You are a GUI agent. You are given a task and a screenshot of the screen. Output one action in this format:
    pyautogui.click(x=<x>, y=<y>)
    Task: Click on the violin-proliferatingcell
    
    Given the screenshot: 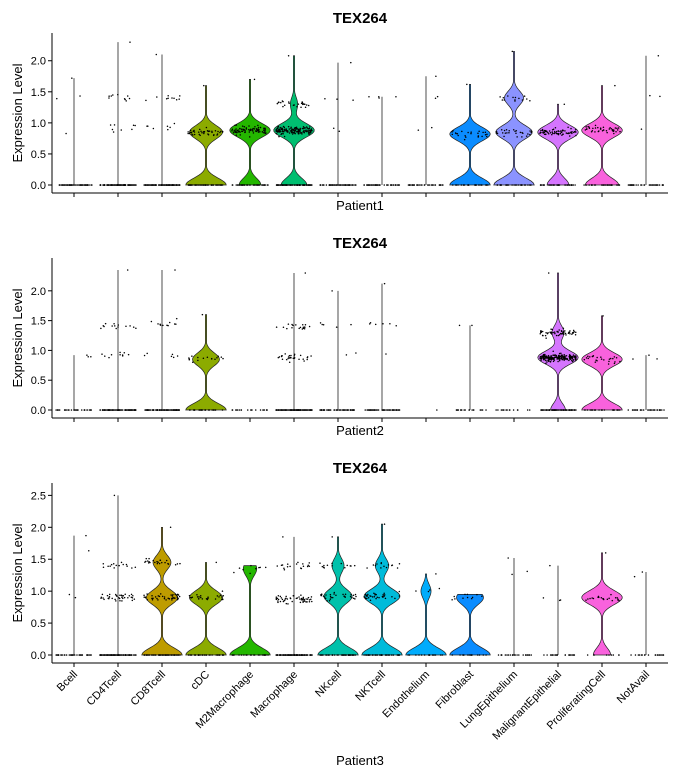 What is the action you would take?
    pyautogui.click(x=602, y=135)
    